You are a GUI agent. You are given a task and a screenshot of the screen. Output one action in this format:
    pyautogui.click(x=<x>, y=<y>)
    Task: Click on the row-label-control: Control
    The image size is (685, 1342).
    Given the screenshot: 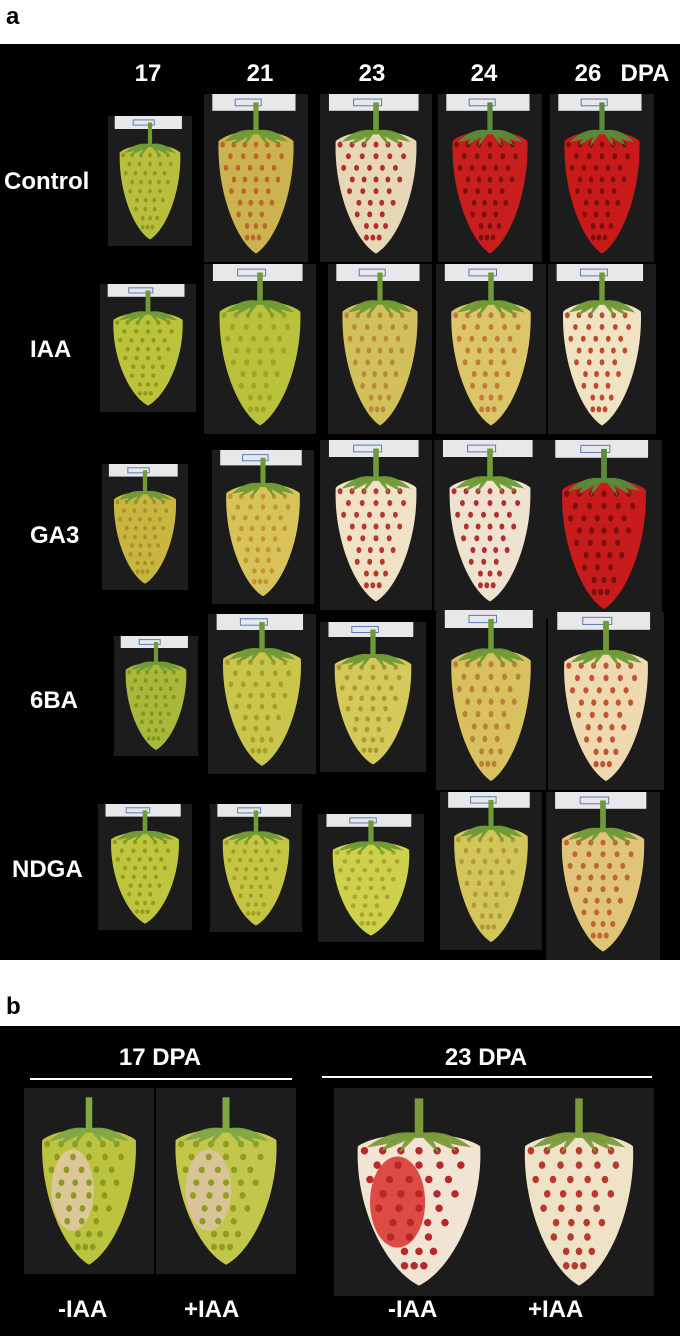 What is the action you would take?
    pyautogui.click(x=47, y=181)
    